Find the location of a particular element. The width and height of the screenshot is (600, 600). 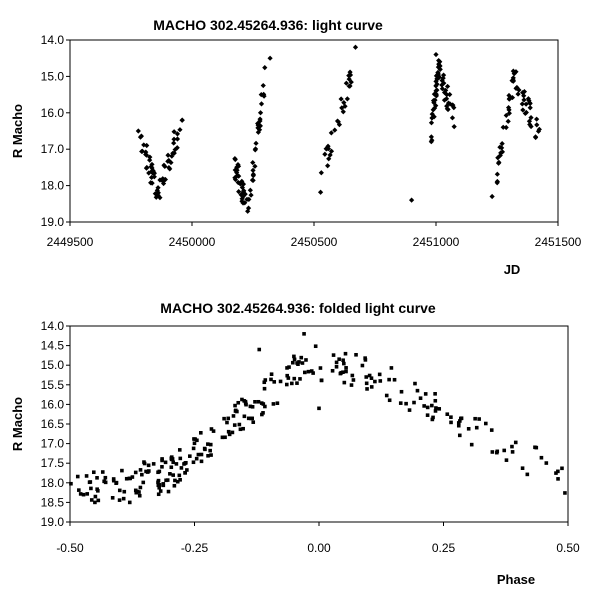

x-tick-label: -0.25 is located at coordinates (195, 548).